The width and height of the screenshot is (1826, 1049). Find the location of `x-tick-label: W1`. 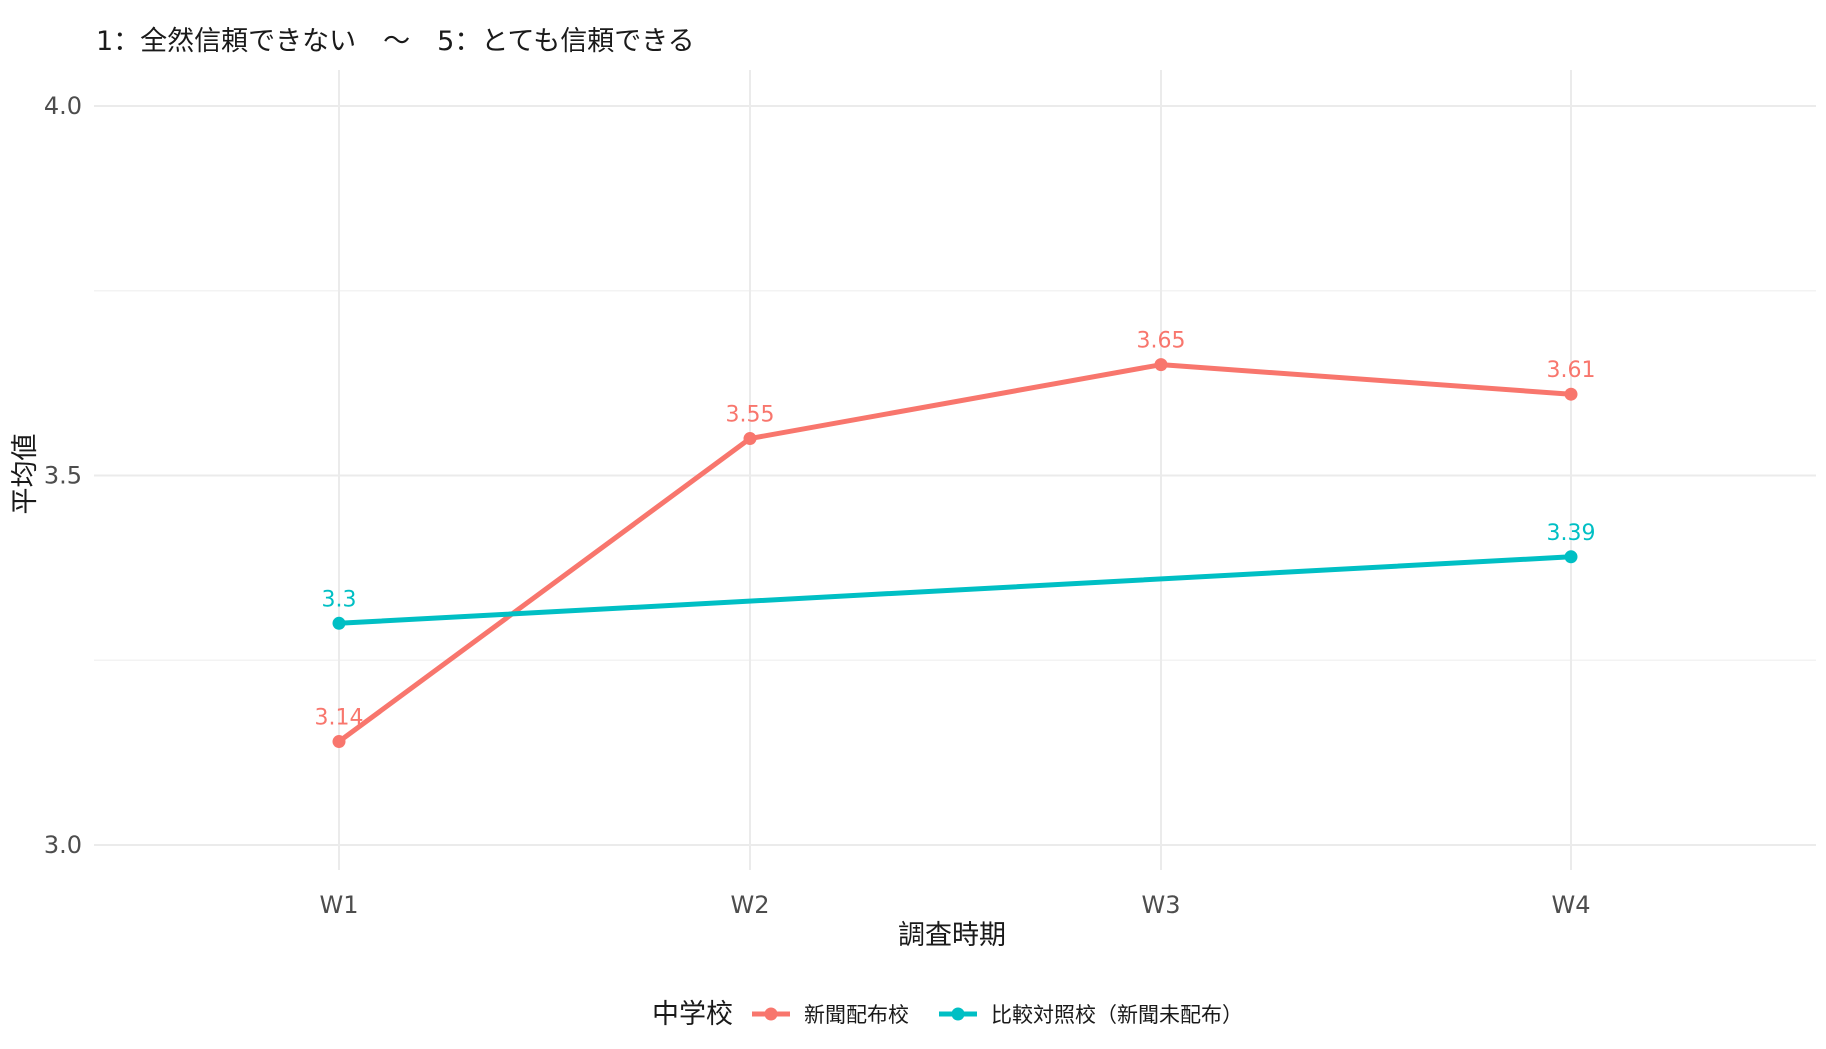

x-tick-label: W1 is located at coordinates (339, 905).